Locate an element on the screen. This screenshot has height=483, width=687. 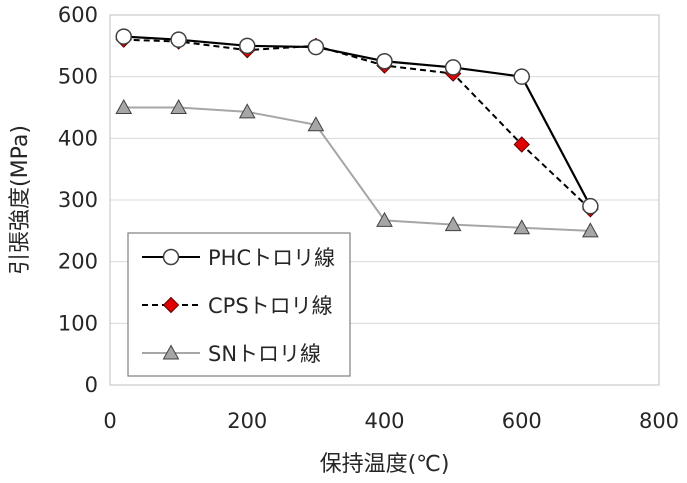
y-axis-title: 引張強度(MPa) is located at coordinates (20, 200).